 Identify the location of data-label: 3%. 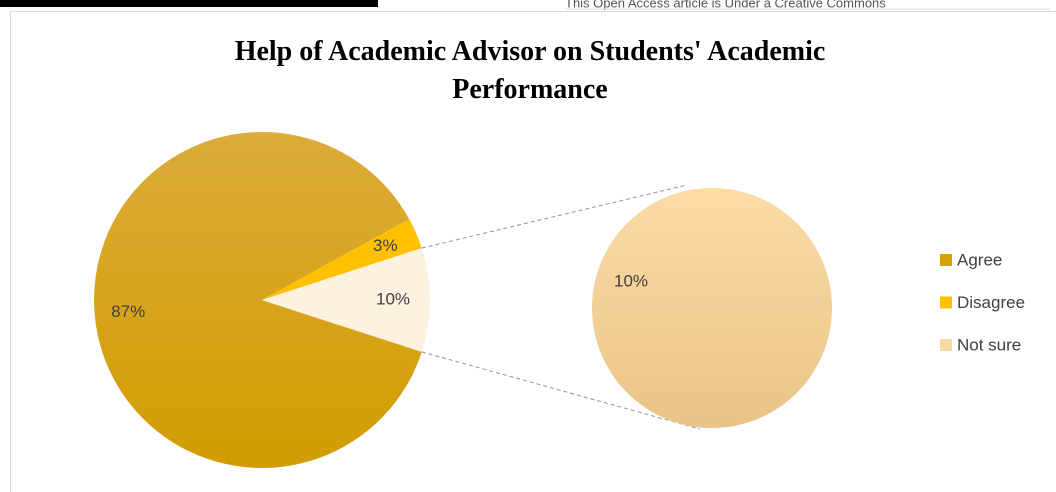
(385, 245).